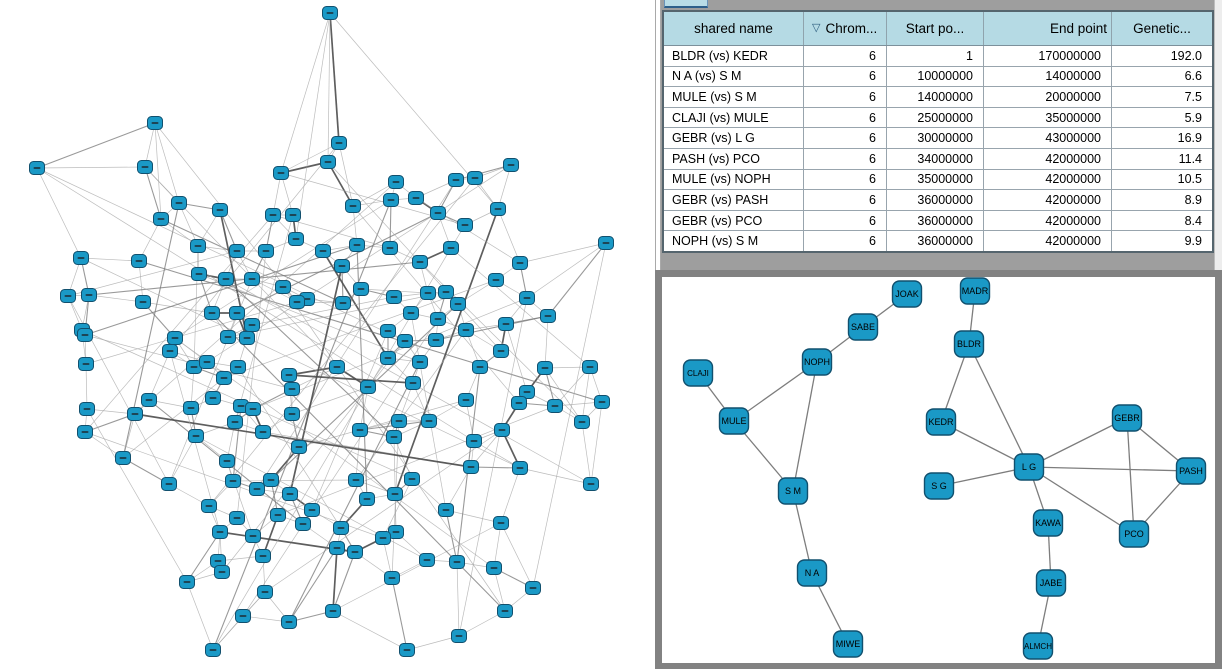 The height and width of the screenshot is (669, 1222). Describe the element at coordinates (938, 77) in the screenshot. I see `table-row: N A (vs) S M 6 10000000 14000000 6.6` at that location.